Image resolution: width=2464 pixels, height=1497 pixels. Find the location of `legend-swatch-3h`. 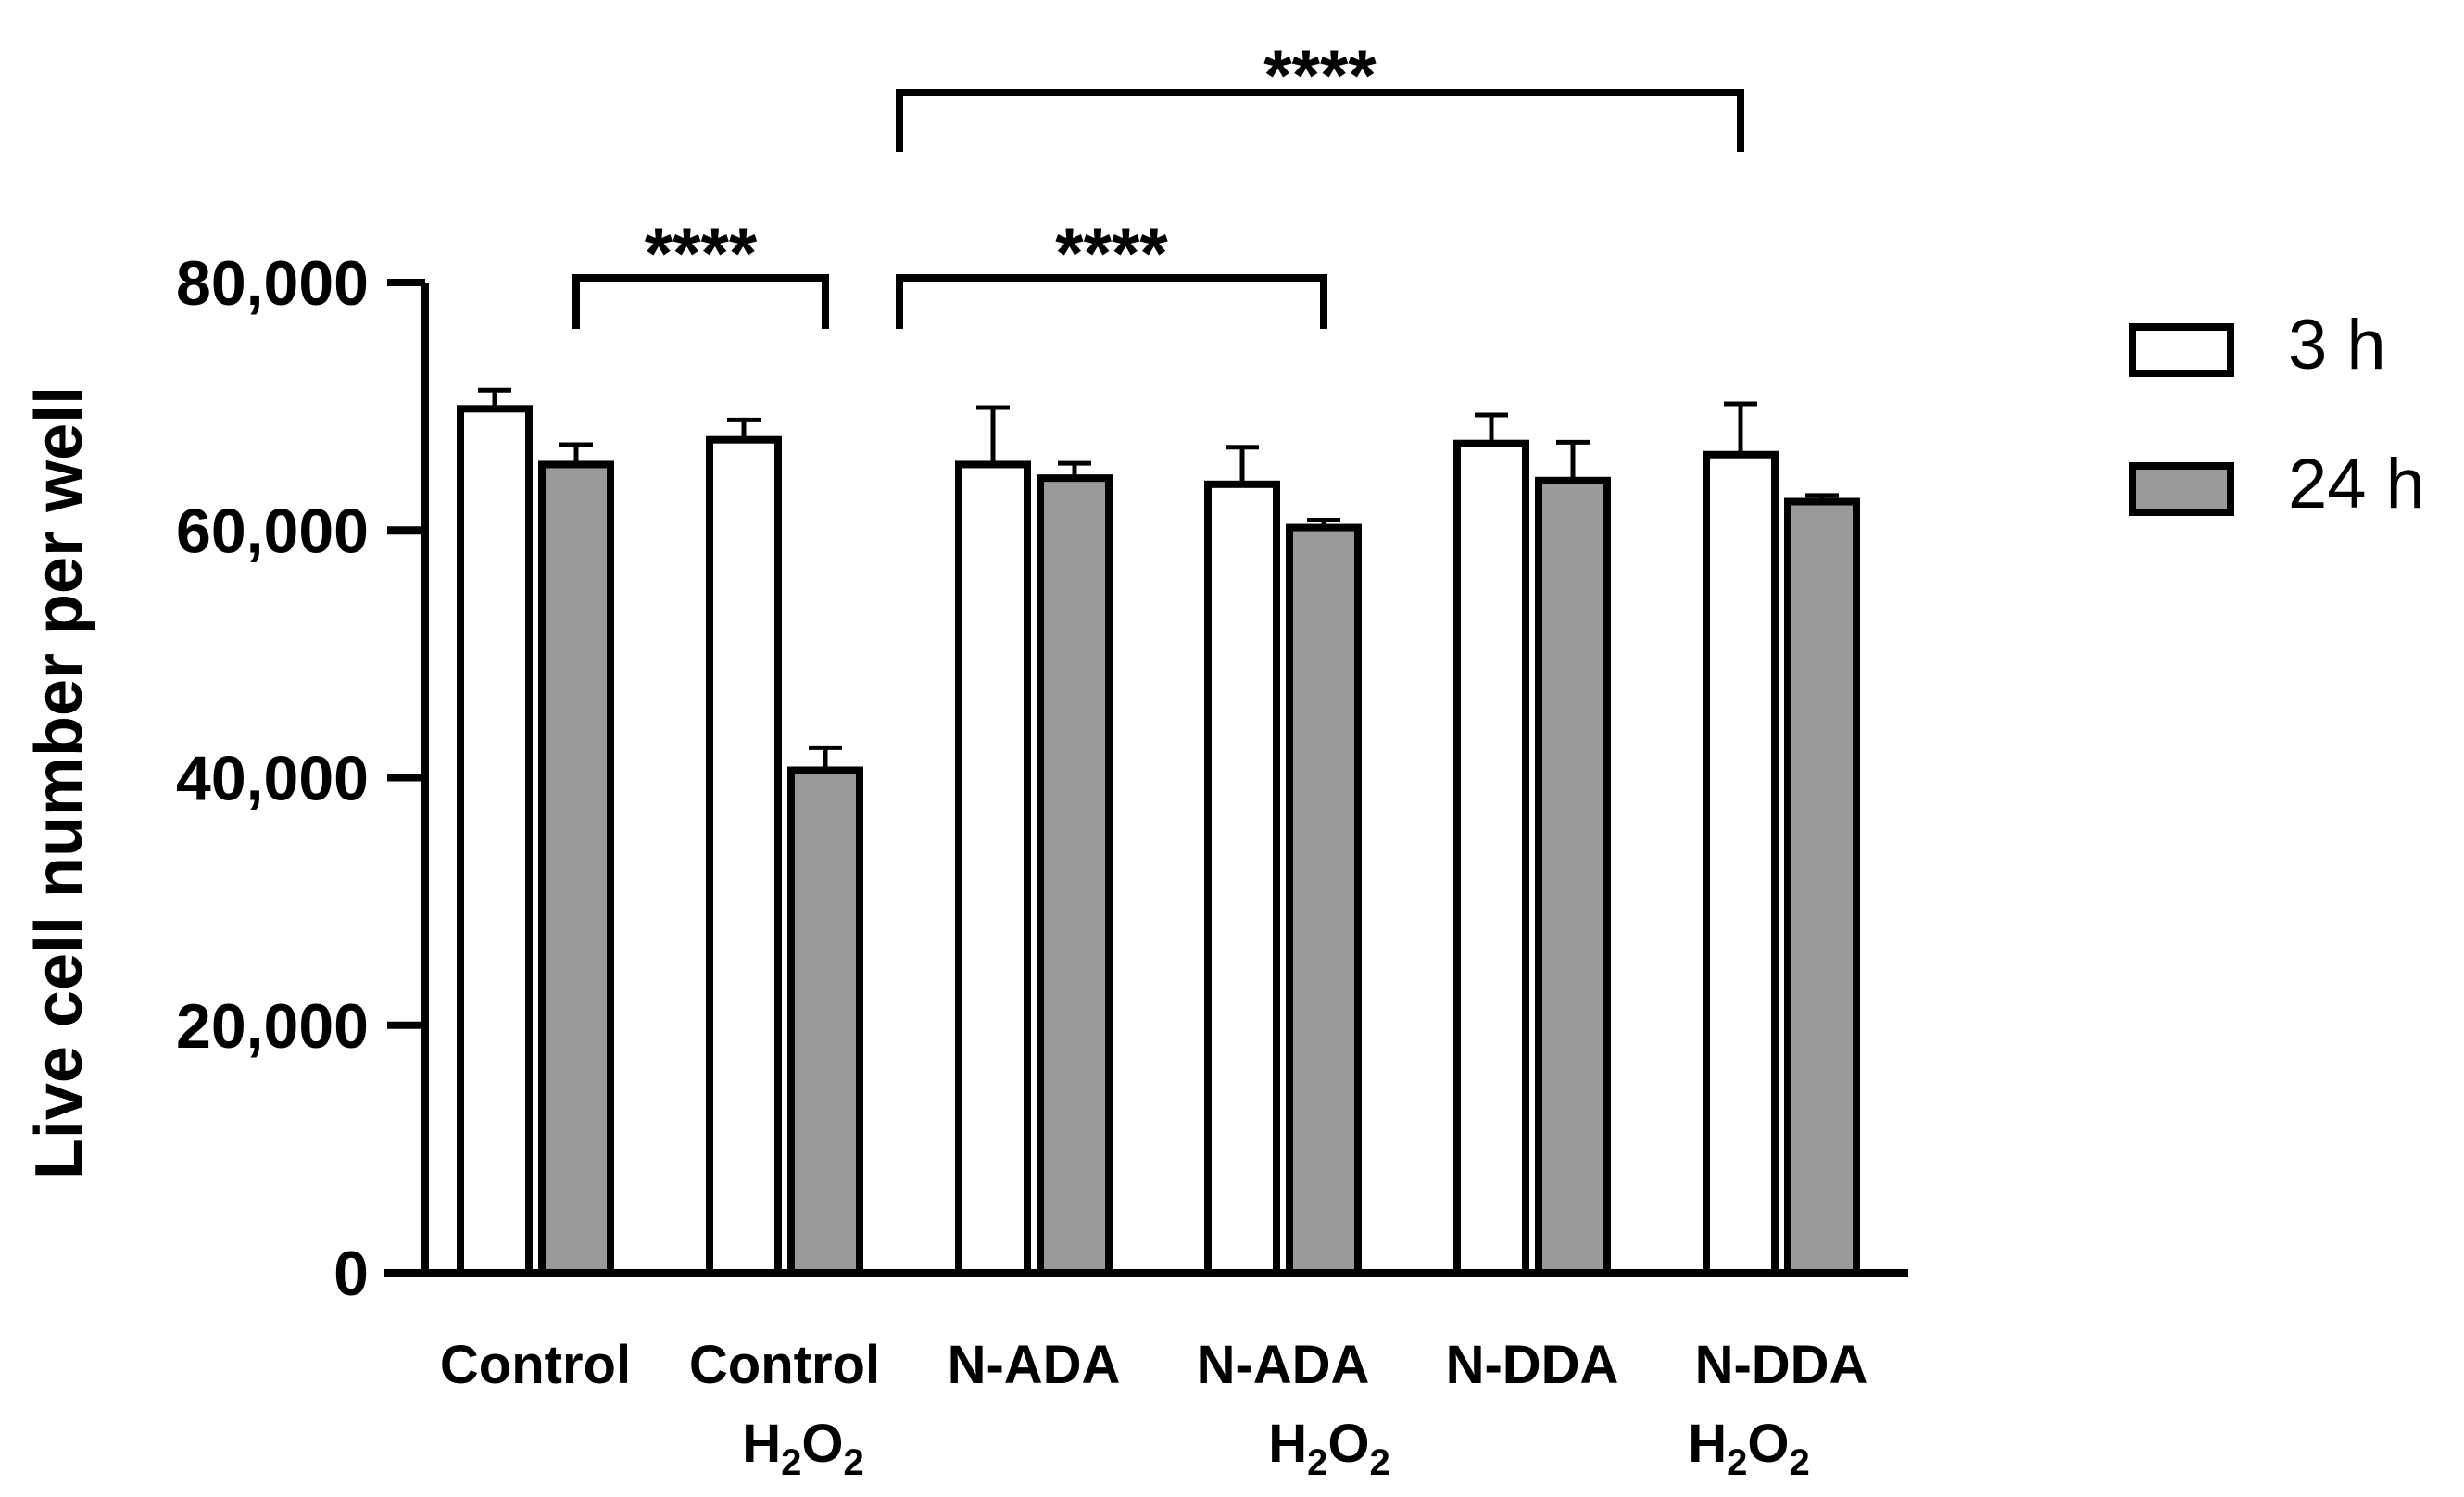

legend-swatch-3h is located at coordinates (2181, 350).